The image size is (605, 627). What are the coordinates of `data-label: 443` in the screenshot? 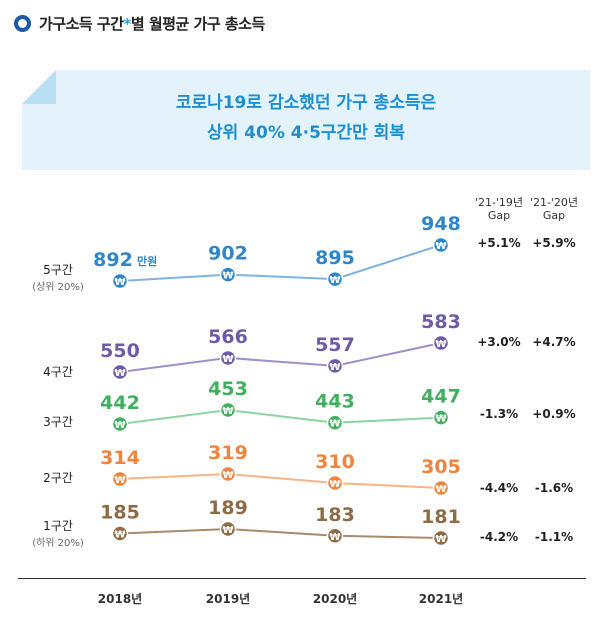 It's located at (335, 402).